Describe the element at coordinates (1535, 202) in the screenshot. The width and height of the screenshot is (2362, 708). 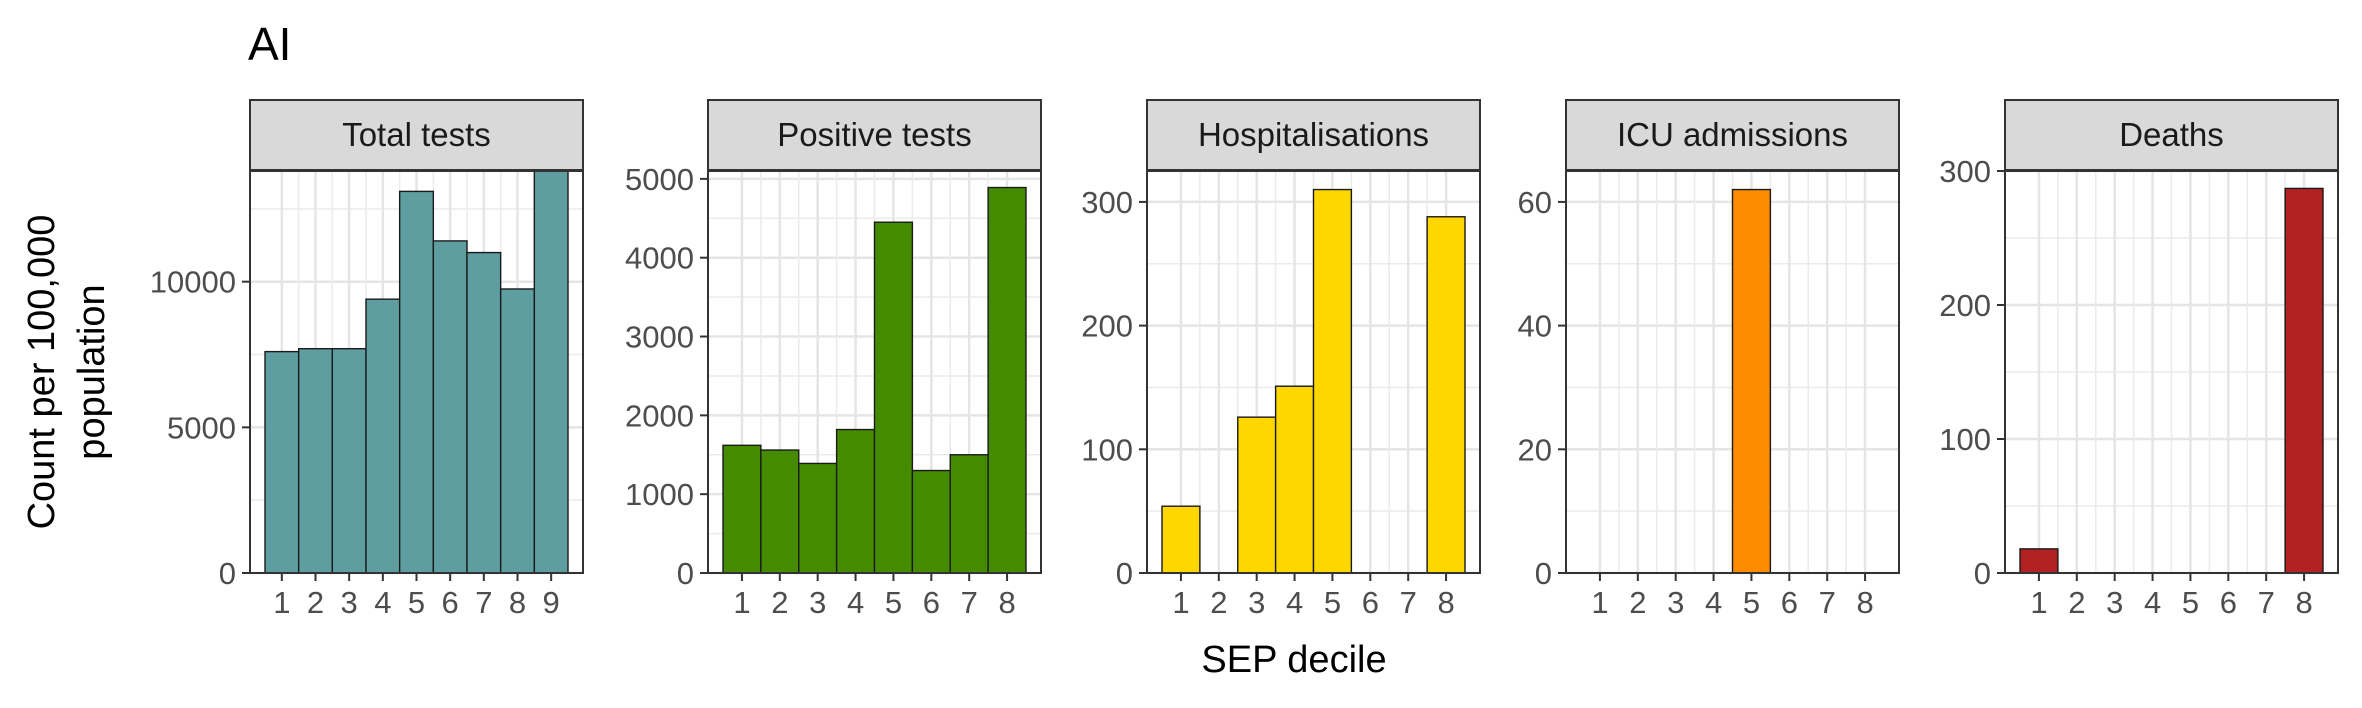
I see `y-tick-label: 60` at that location.